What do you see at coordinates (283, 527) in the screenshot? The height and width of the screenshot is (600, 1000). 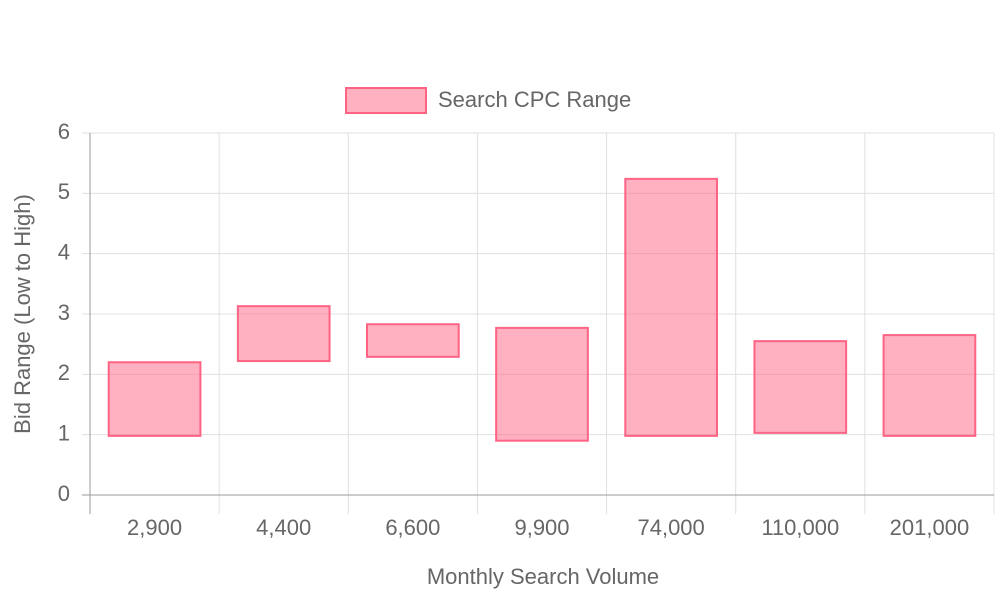 I see `x-tick-label: 4,400` at bounding box center [283, 527].